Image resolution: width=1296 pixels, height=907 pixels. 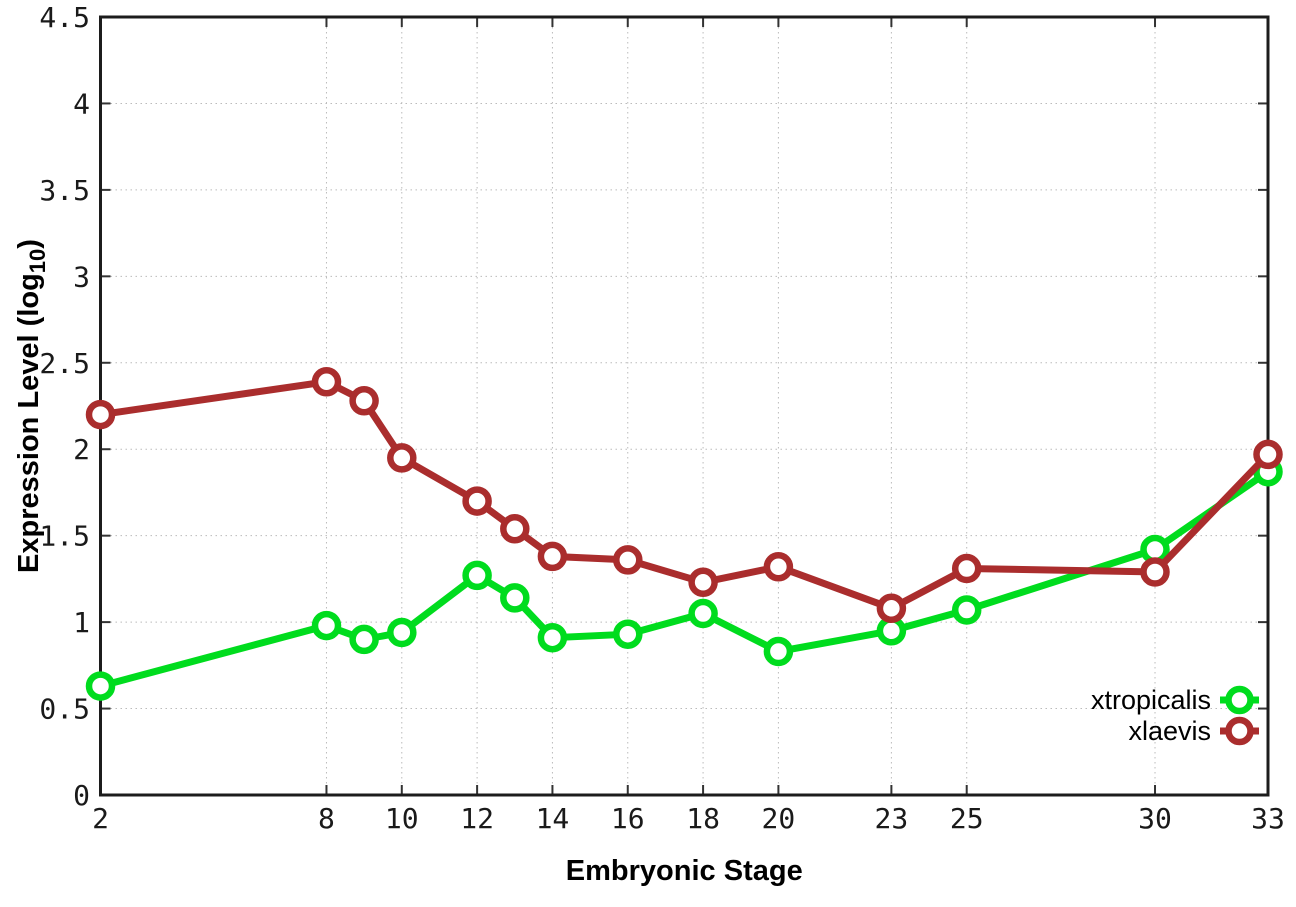 I want to click on y-tick-label: 3.5, so click(x=64, y=190).